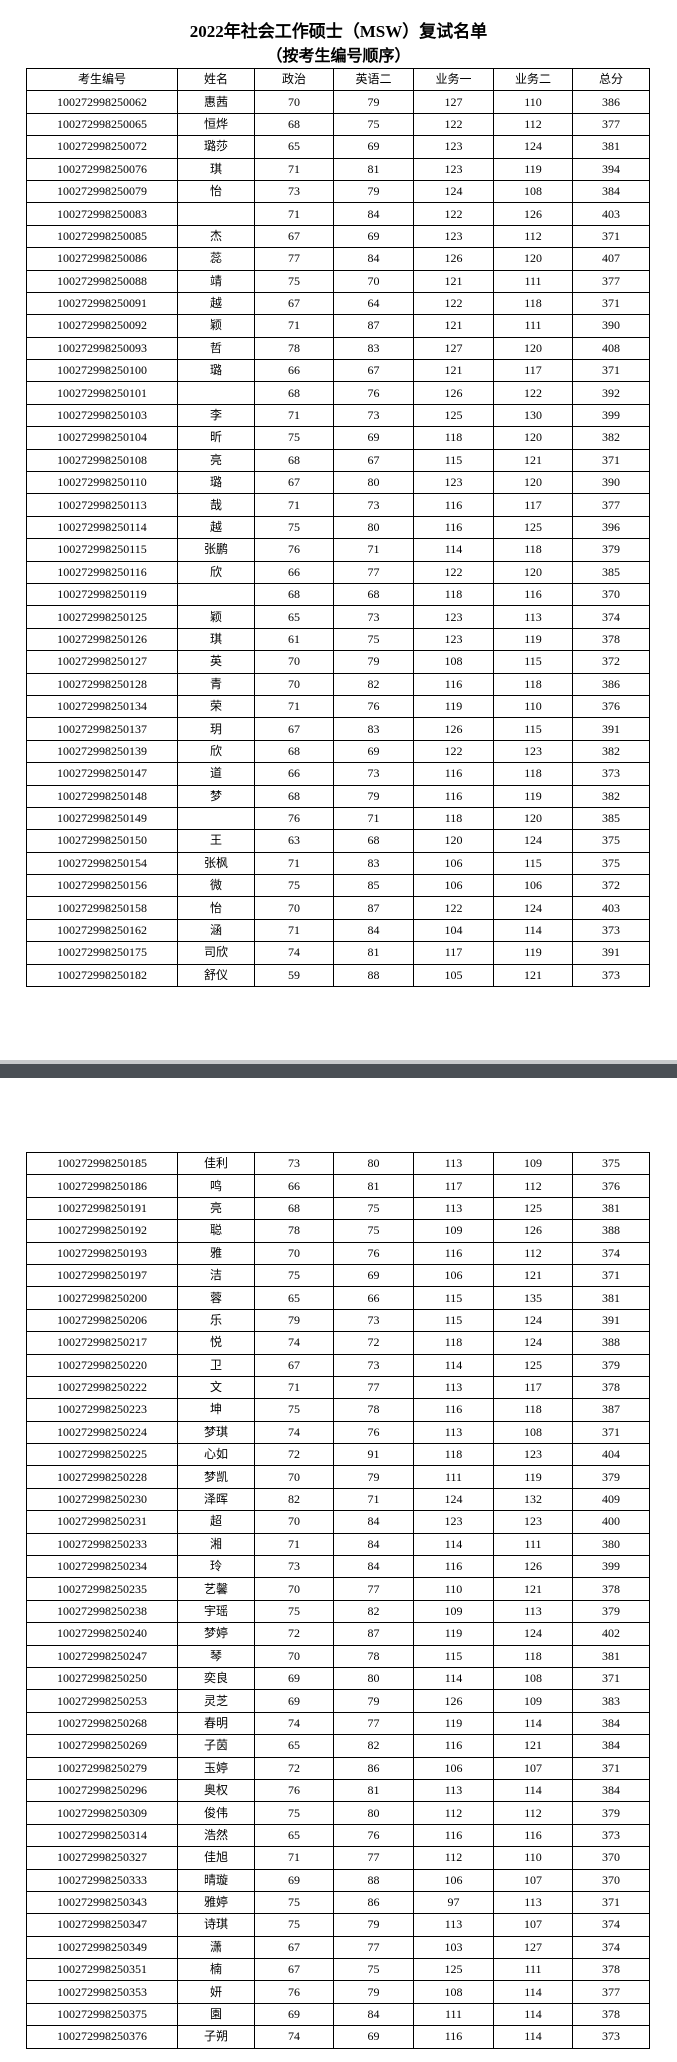 Image resolution: width=677 pixels, height=2062 pixels. What do you see at coordinates (102, 415) in the screenshot?
I see `cell: 100272998250103` at bounding box center [102, 415].